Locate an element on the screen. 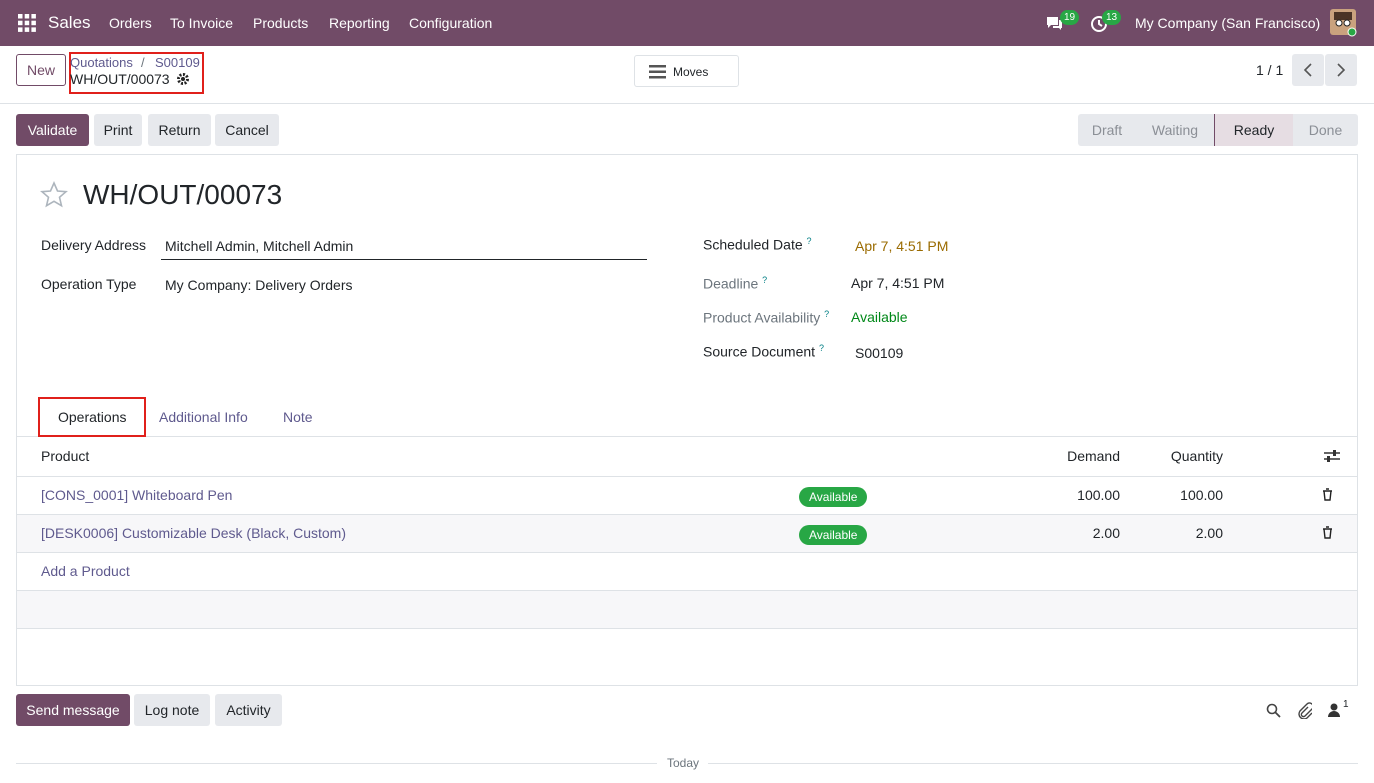  record-name: WH/OUT/00073 is located at coordinates (120, 79).